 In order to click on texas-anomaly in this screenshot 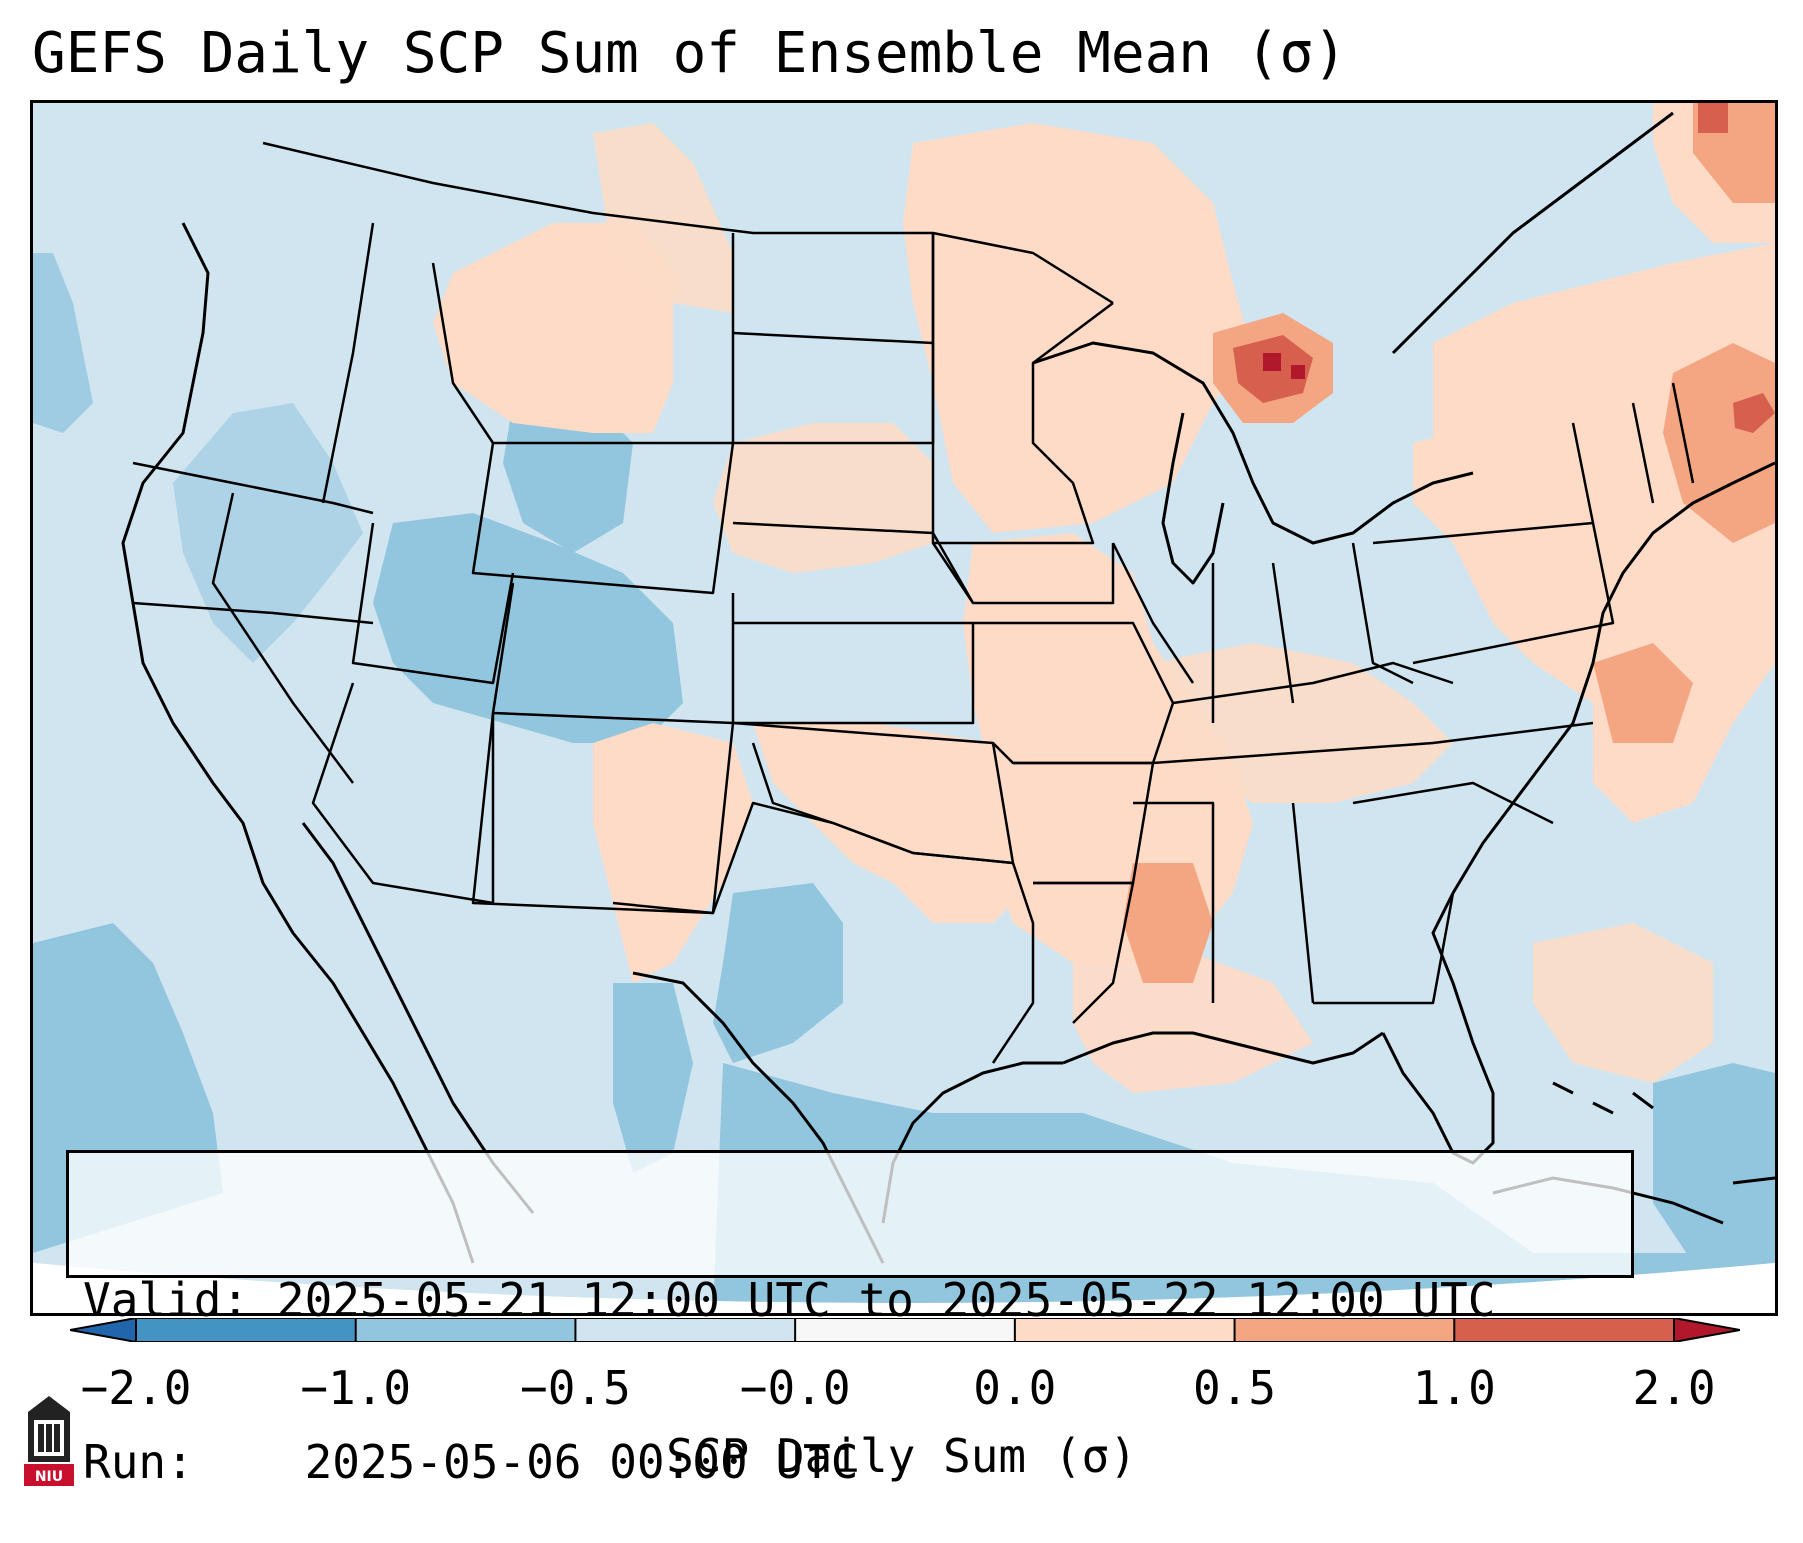, I will do `click(778, 973)`.